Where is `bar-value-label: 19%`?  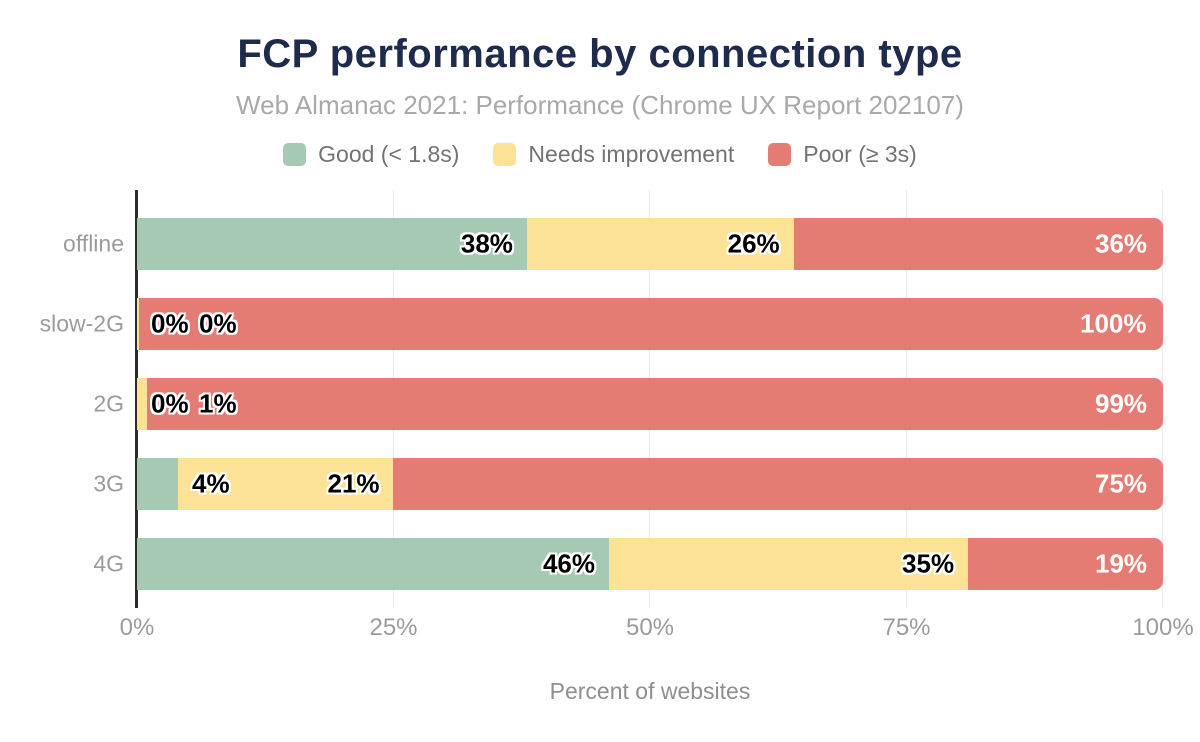 bar-value-label: 19% is located at coordinates (1121, 563).